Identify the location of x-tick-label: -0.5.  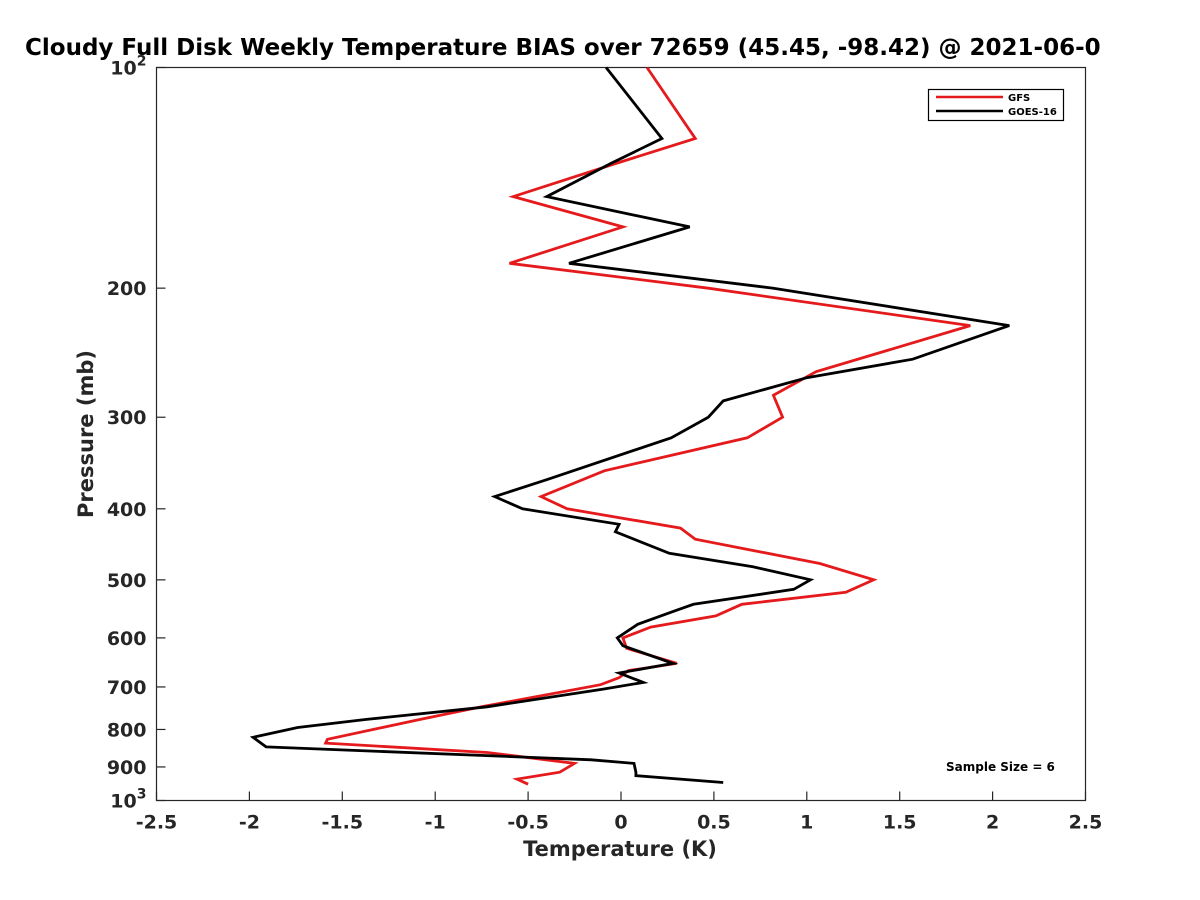
(528, 823).